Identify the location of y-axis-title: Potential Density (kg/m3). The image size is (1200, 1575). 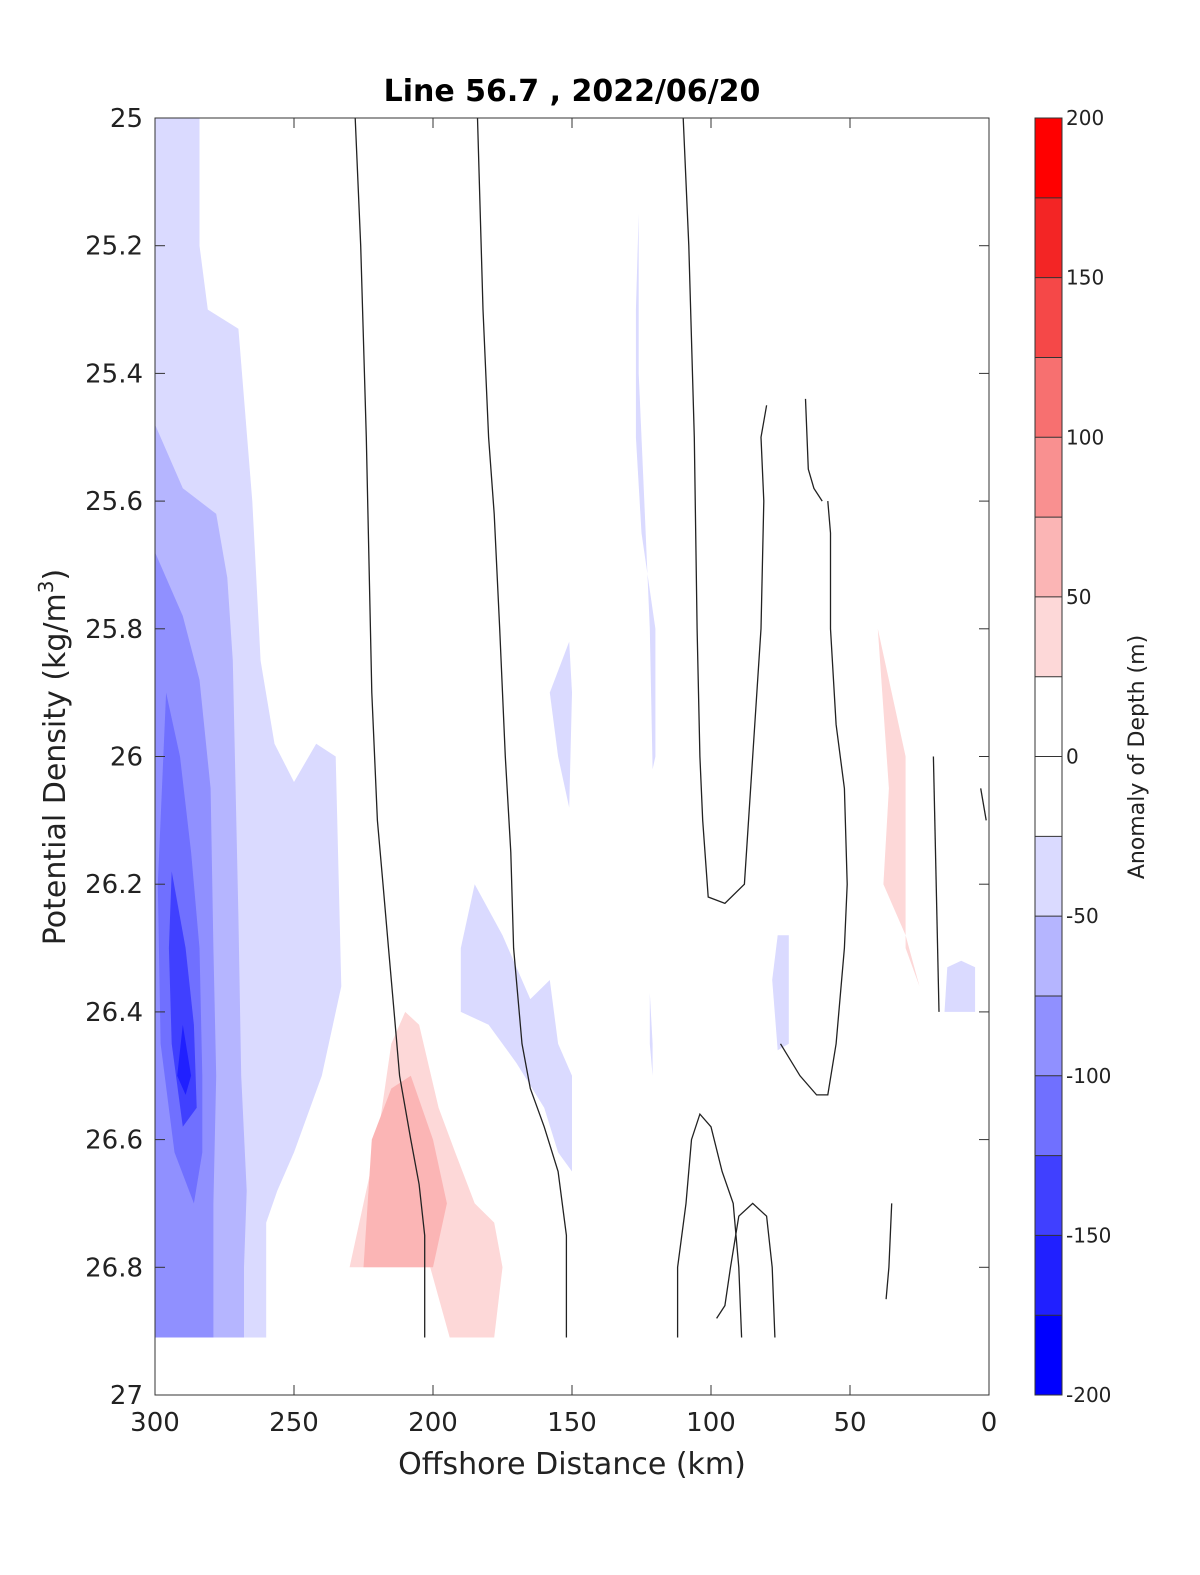
(53, 757).